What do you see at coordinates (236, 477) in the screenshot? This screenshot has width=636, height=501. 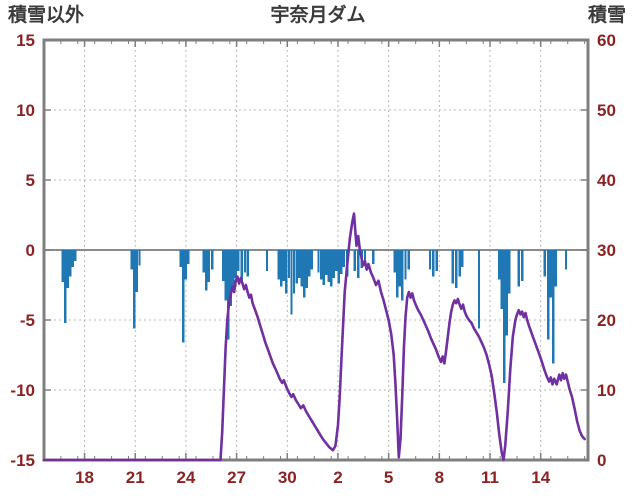 I see `tick-label: 27` at bounding box center [236, 477].